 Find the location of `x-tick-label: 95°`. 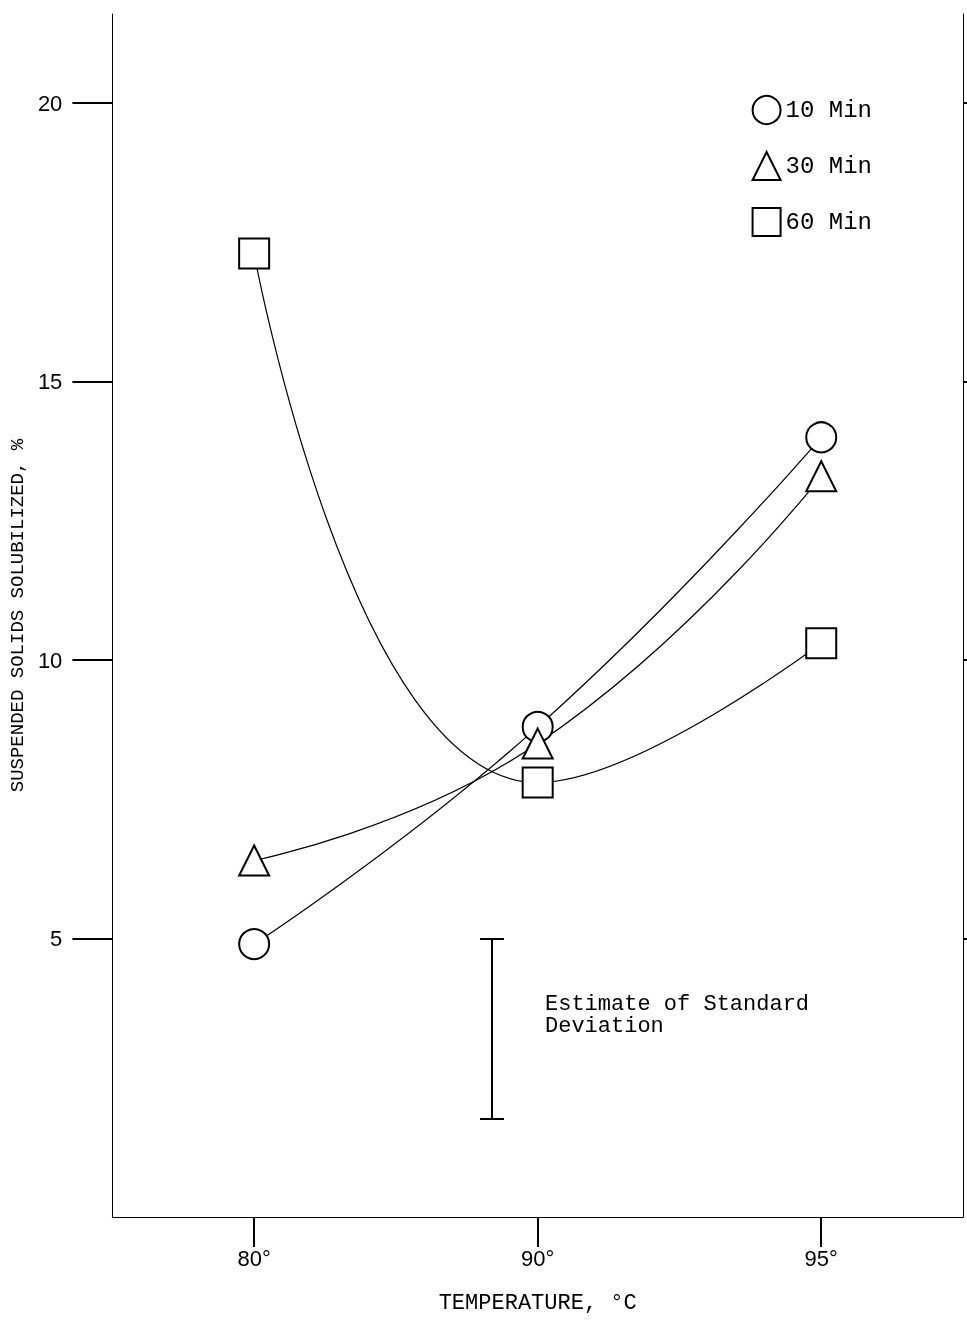

x-tick-label: 95° is located at coordinates (821, 1258).